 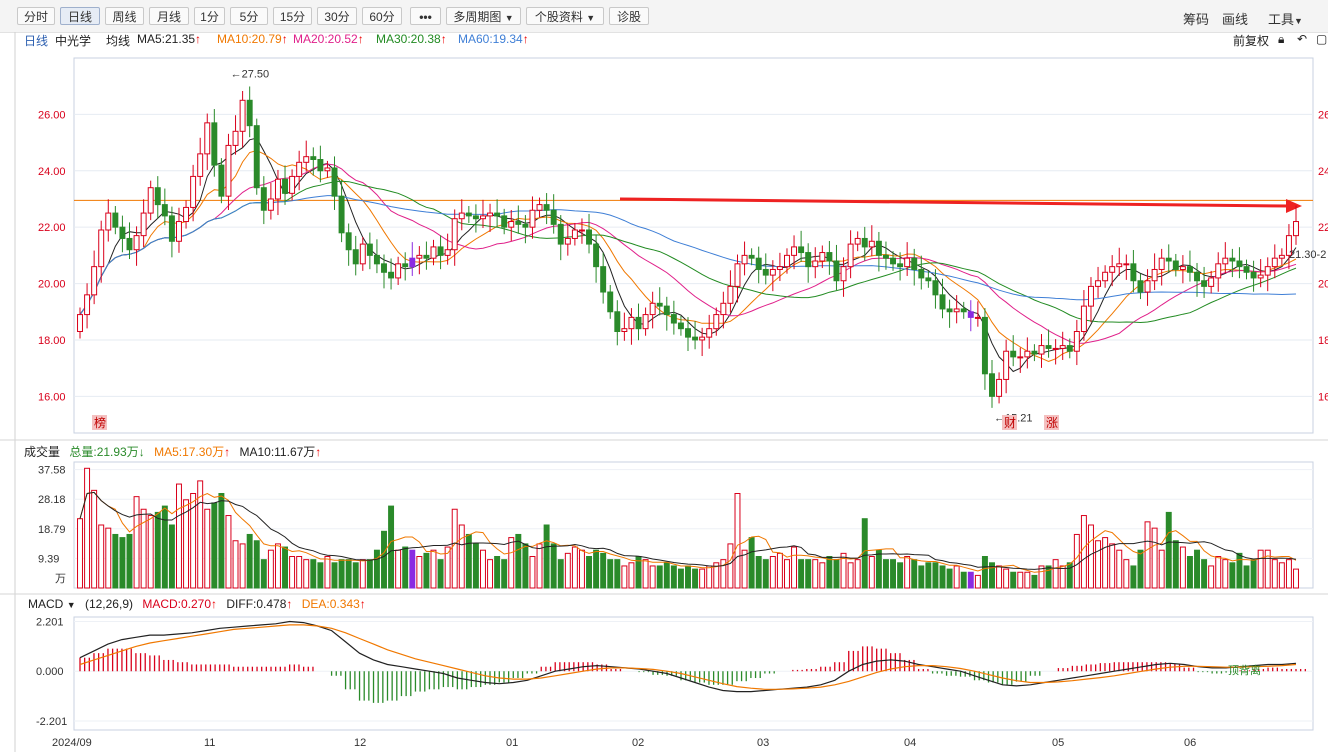 I want to click on tab-daily: 日线, so click(x=80, y=16).